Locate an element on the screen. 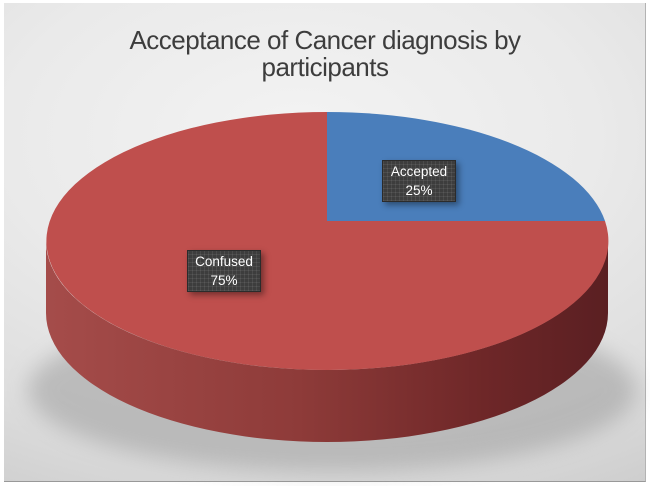 The width and height of the screenshot is (650, 486). data-label-accepted-percent: 25% is located at coordinates (419, 190).